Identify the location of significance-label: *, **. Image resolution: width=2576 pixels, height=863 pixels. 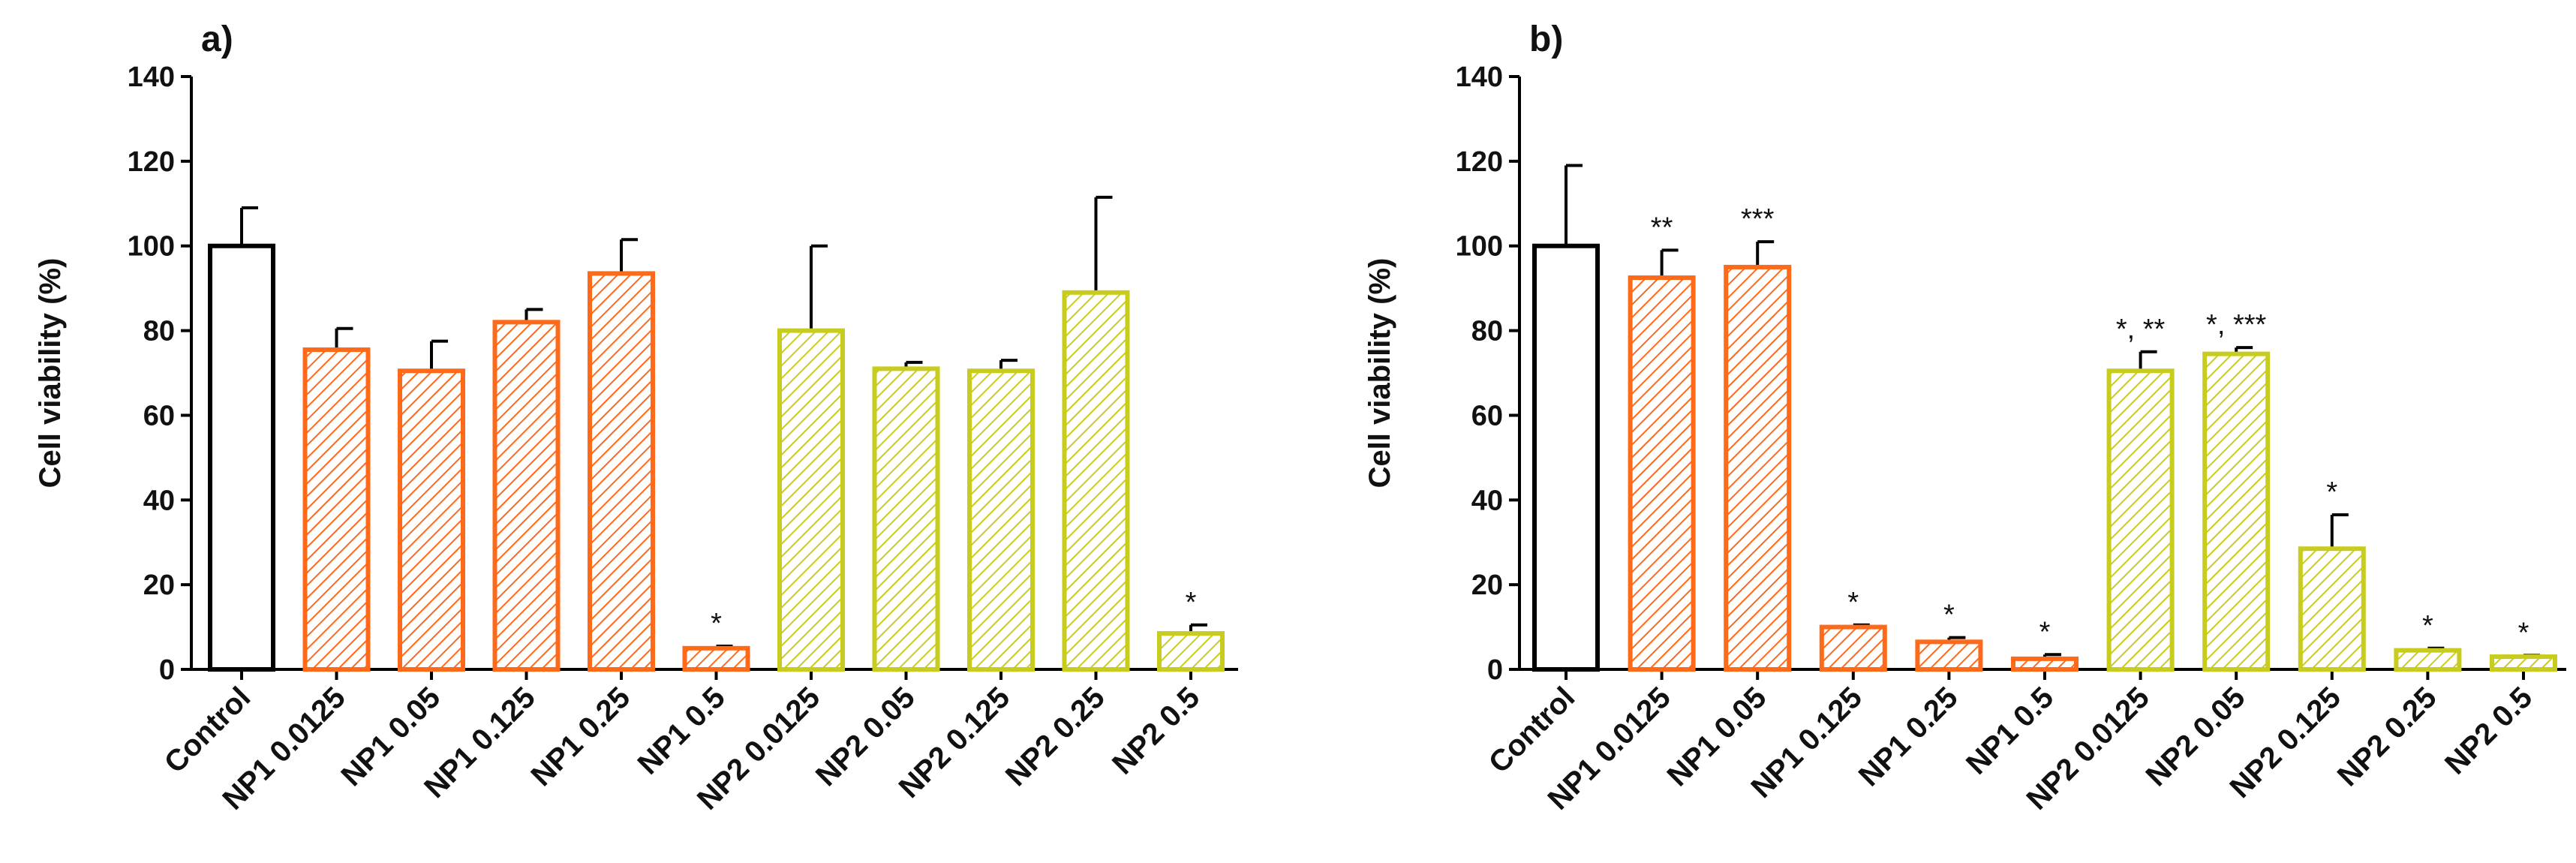
(2141, 329).